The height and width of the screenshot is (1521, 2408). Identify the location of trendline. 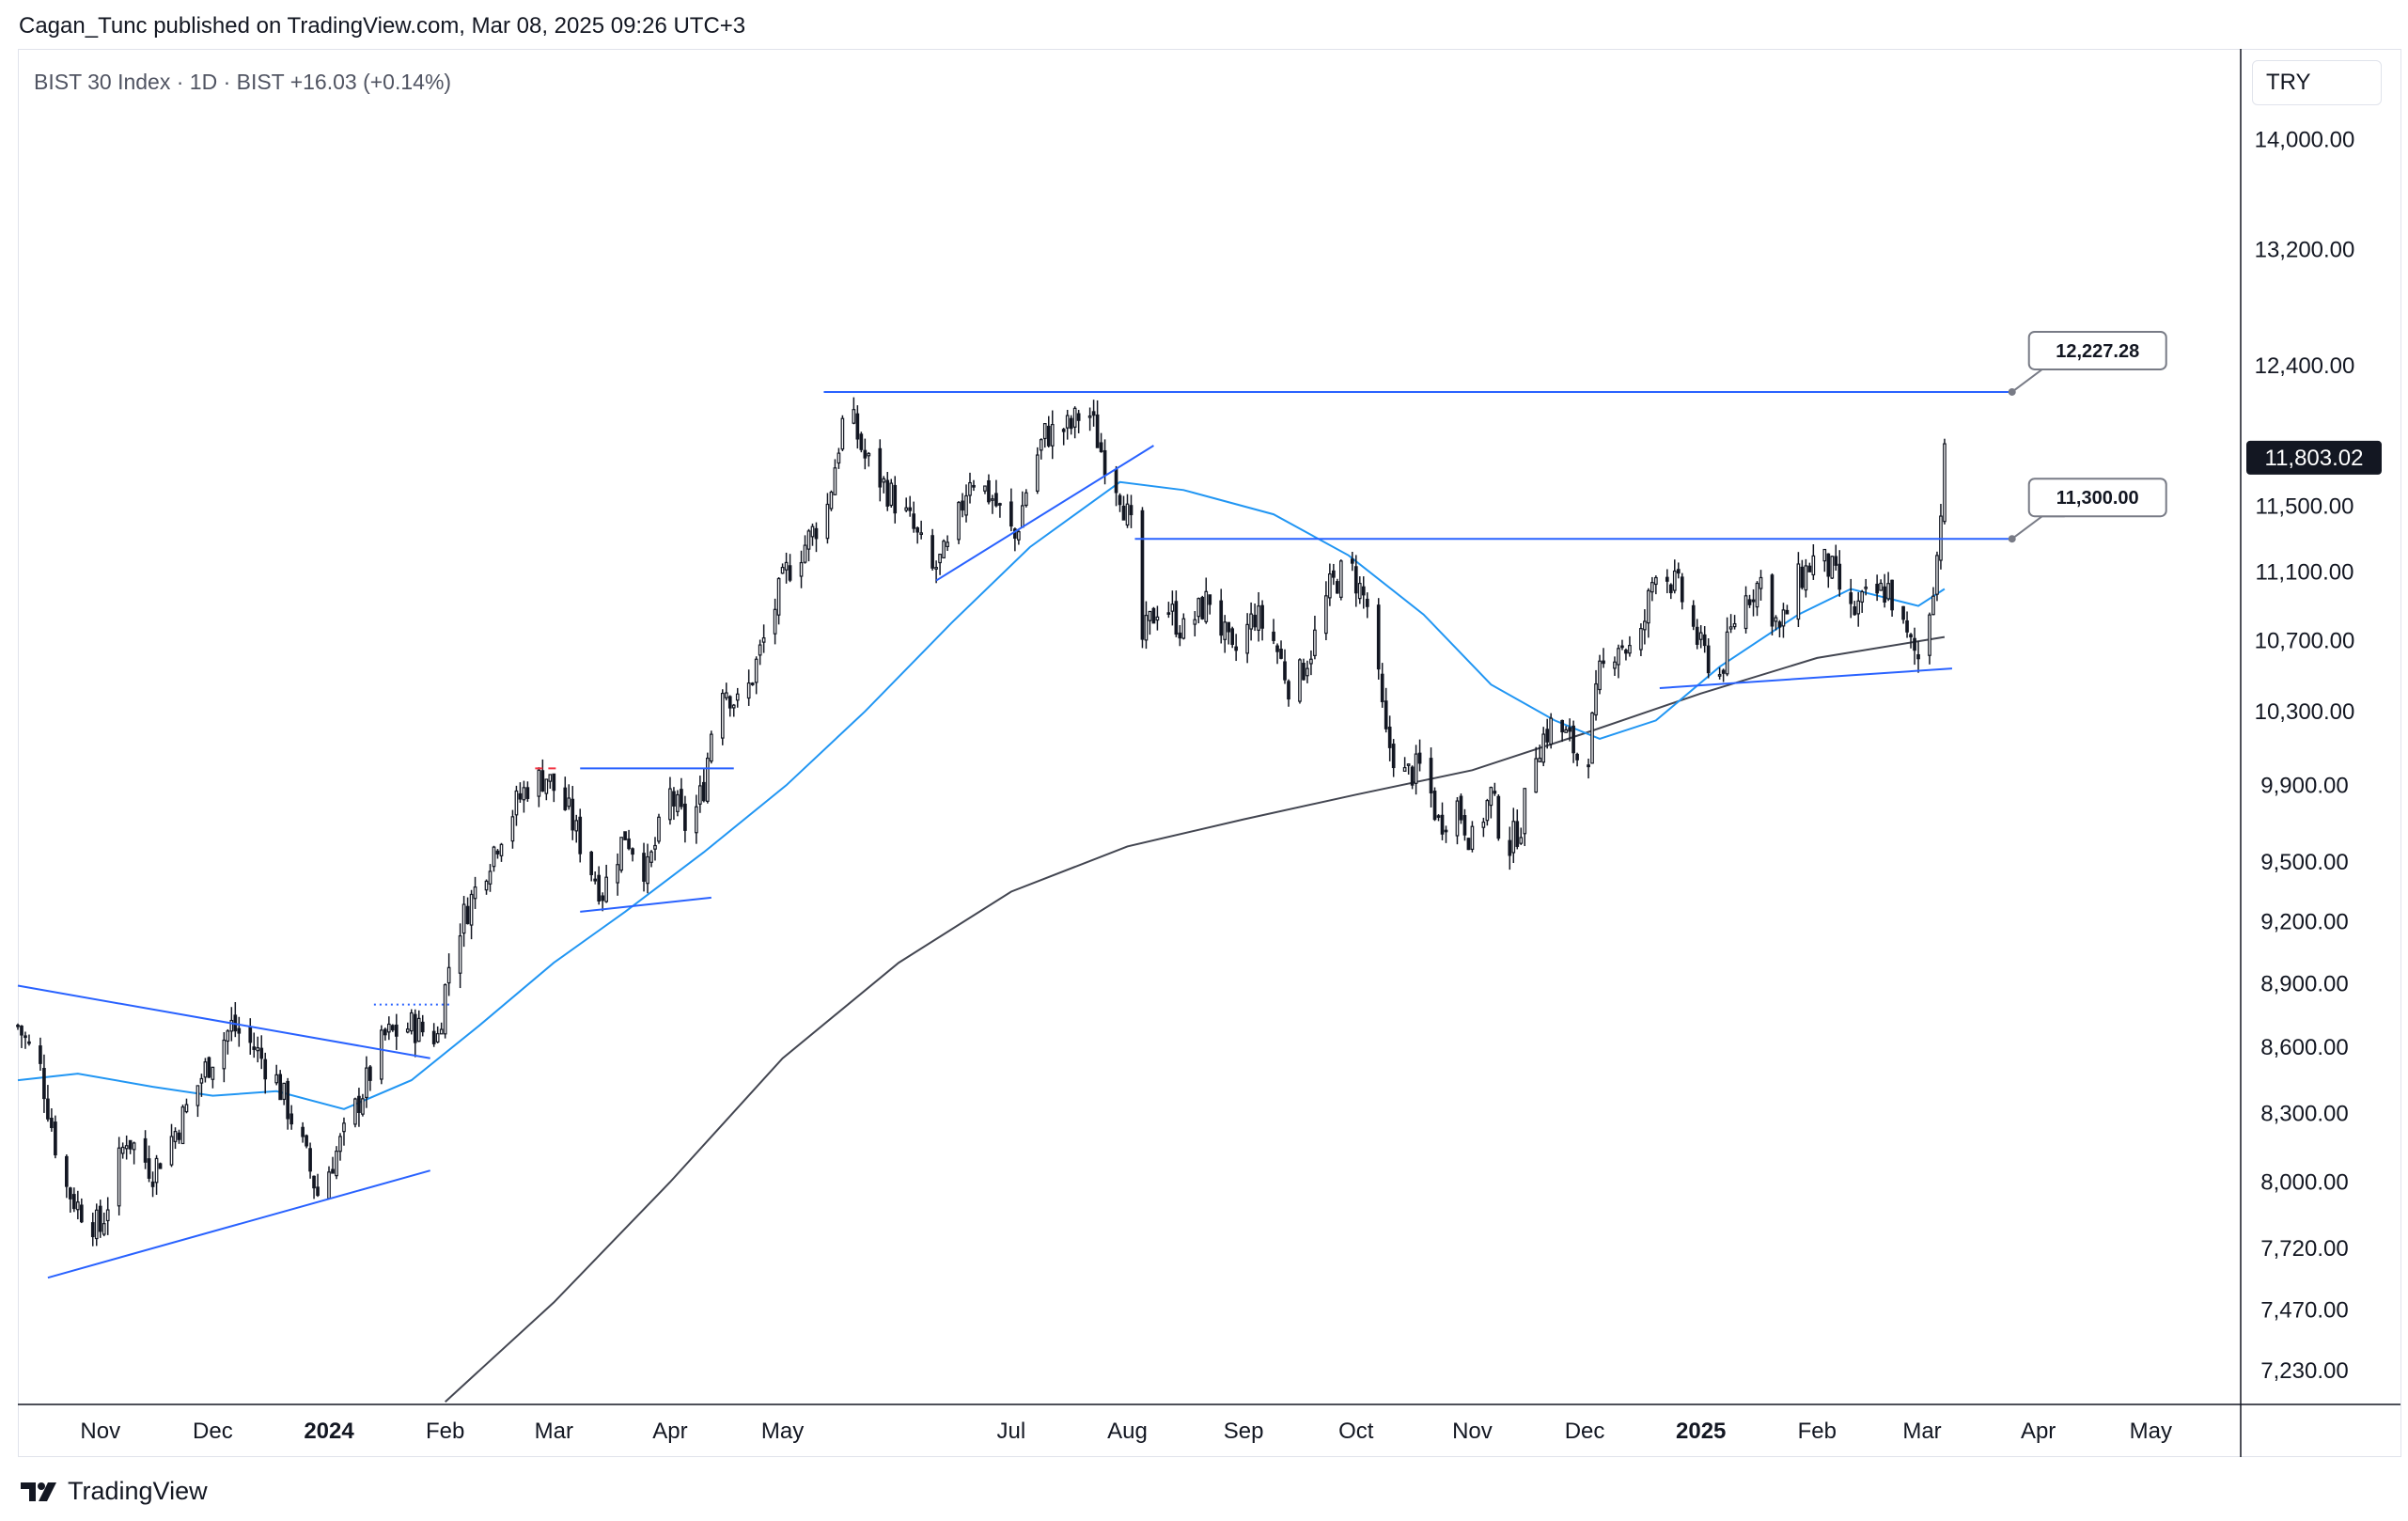
(1805, 678).